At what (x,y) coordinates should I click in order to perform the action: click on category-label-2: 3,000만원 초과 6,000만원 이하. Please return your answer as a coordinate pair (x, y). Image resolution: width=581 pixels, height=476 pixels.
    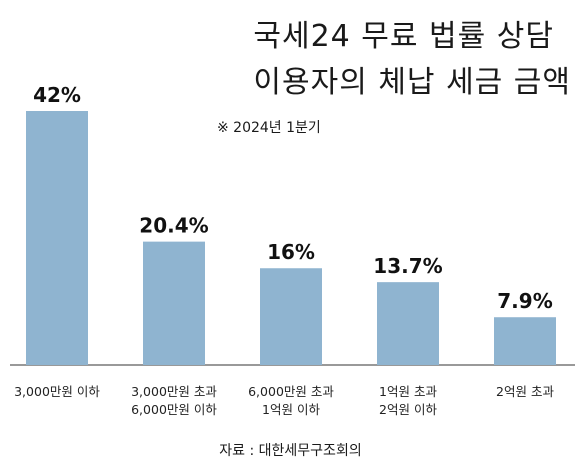
    Looking at the image, I should click on (174, 400).